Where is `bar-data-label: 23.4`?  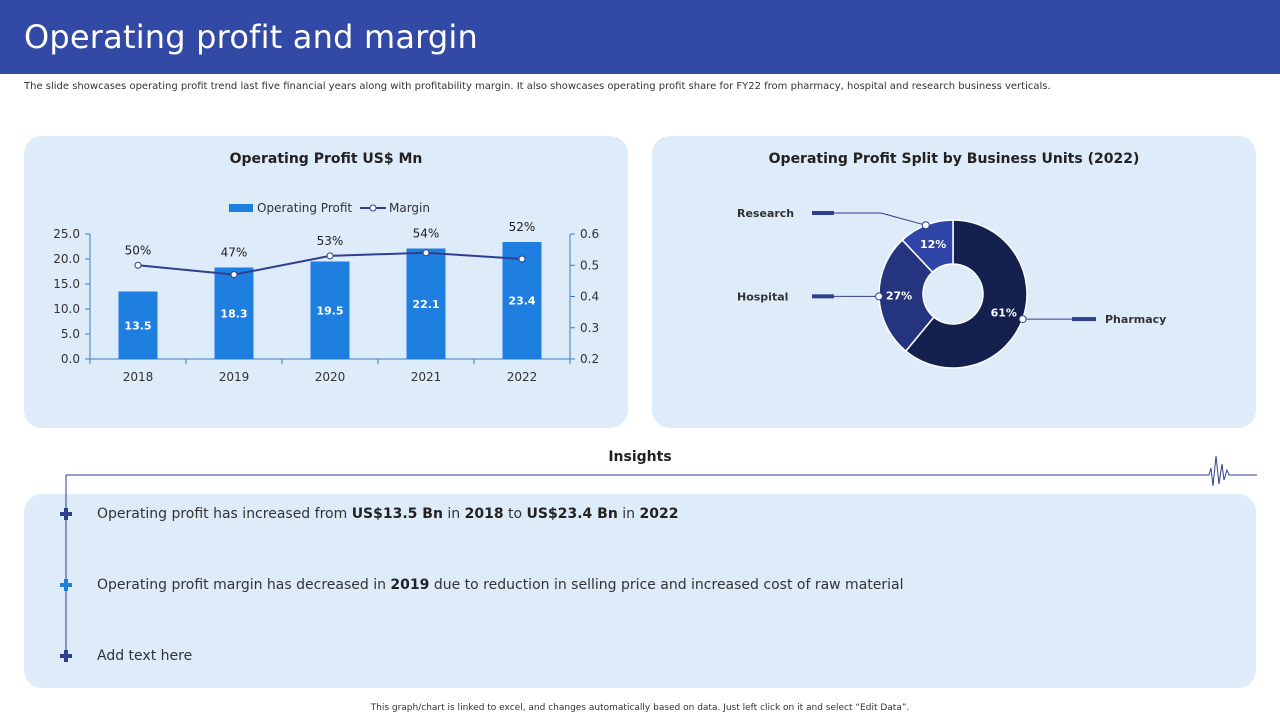 bar-data-label: 23.4 is located at coordinates (521, 301).